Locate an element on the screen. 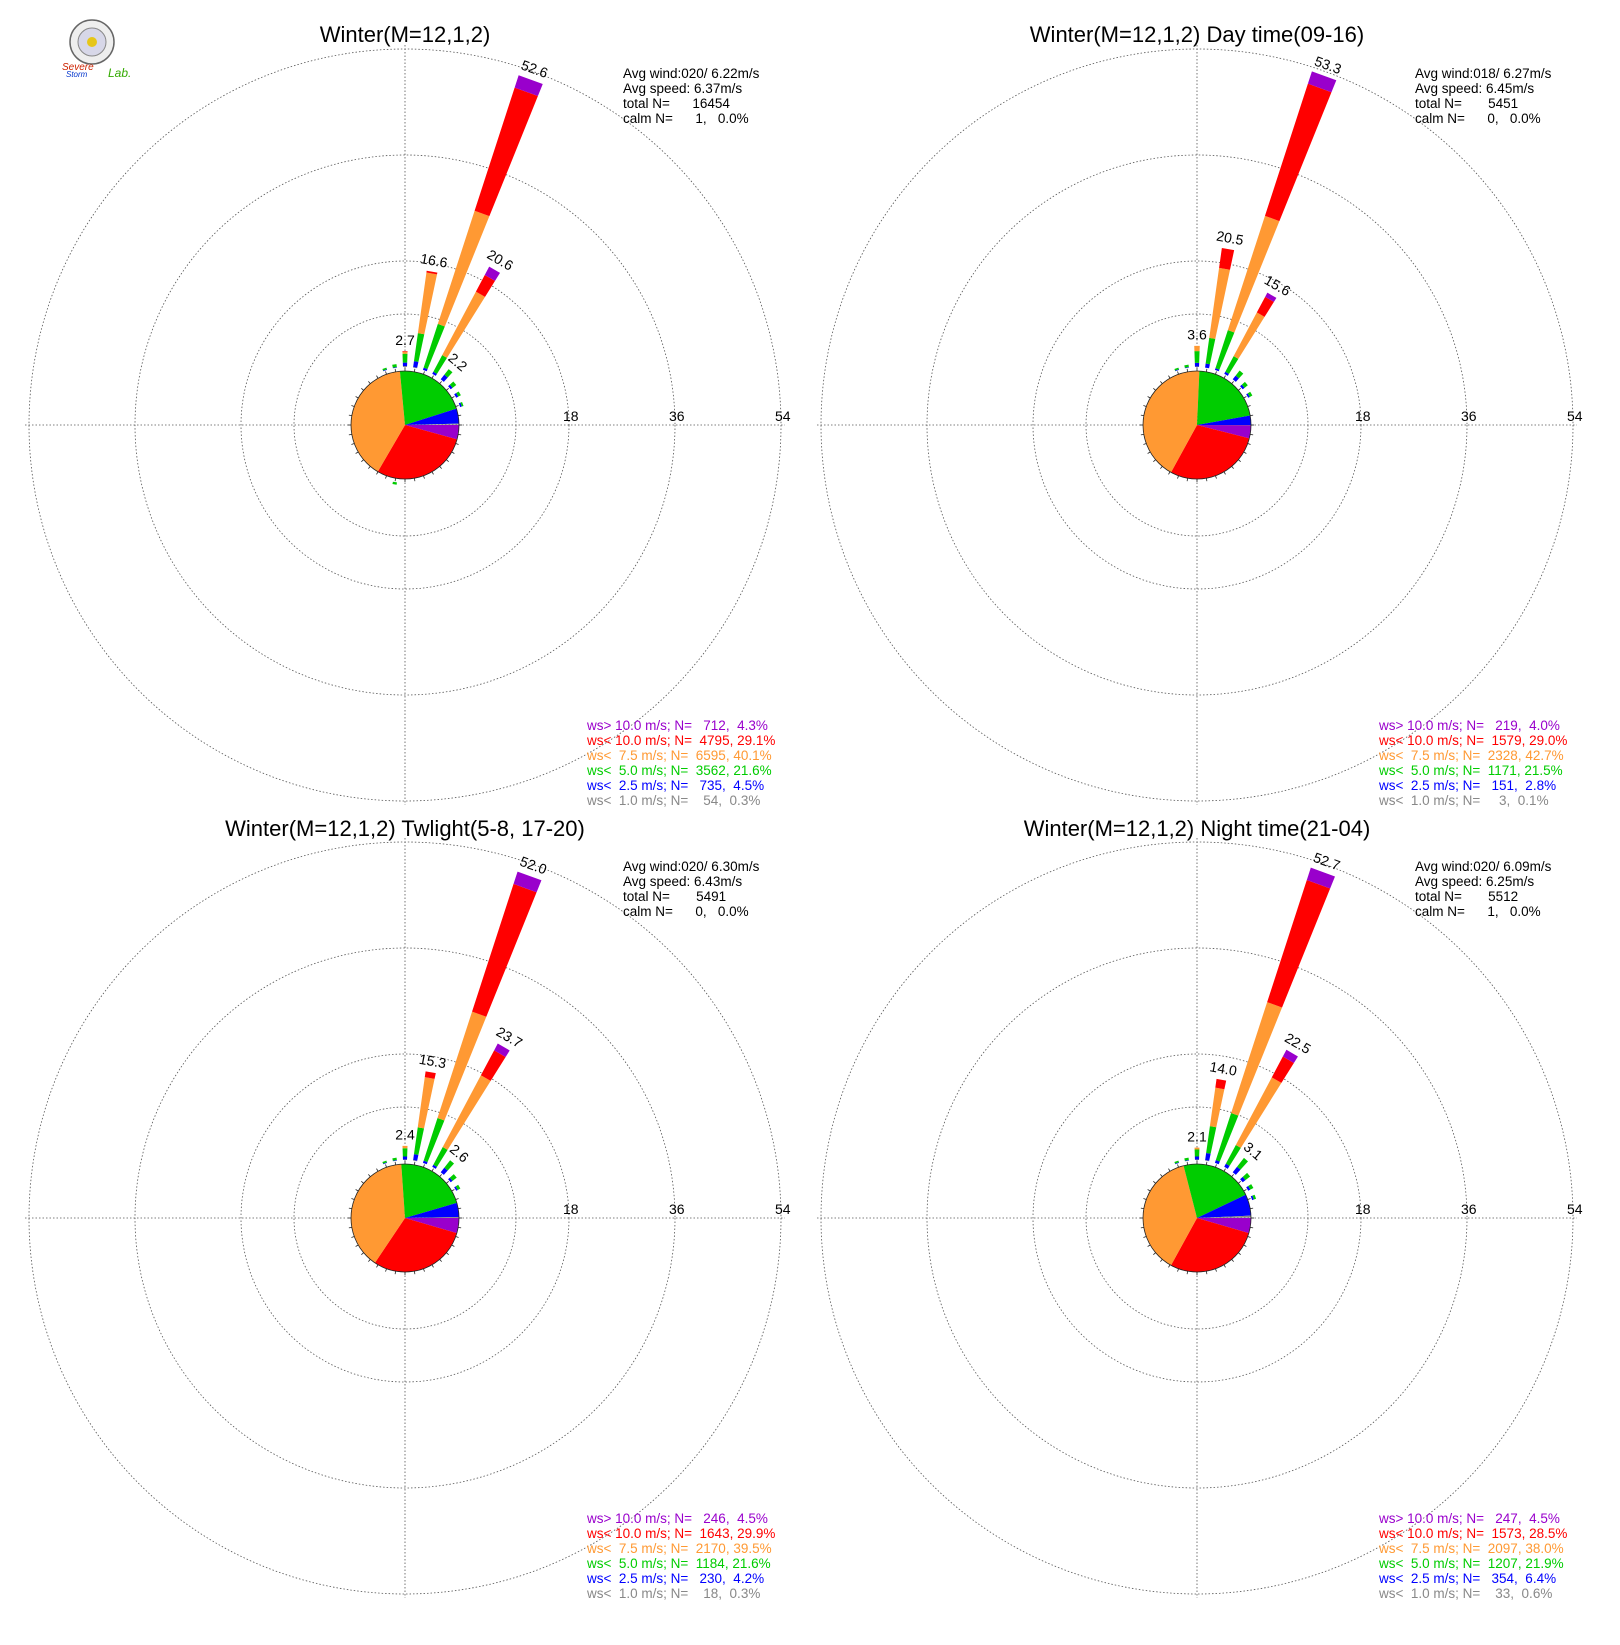 Image resolution: width=1620 pixels, height=1645 pixels. ring-label: 36 is located at coordinates (1469, 416).